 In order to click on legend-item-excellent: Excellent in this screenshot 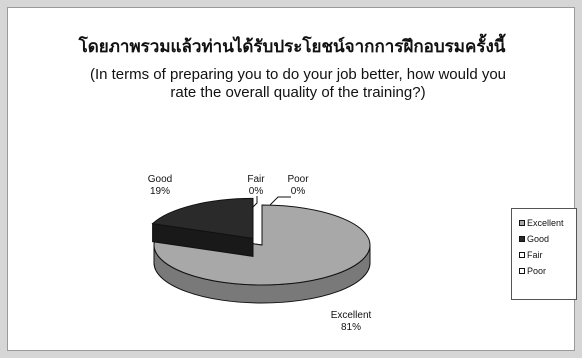, I will do `click(547, 223)`.